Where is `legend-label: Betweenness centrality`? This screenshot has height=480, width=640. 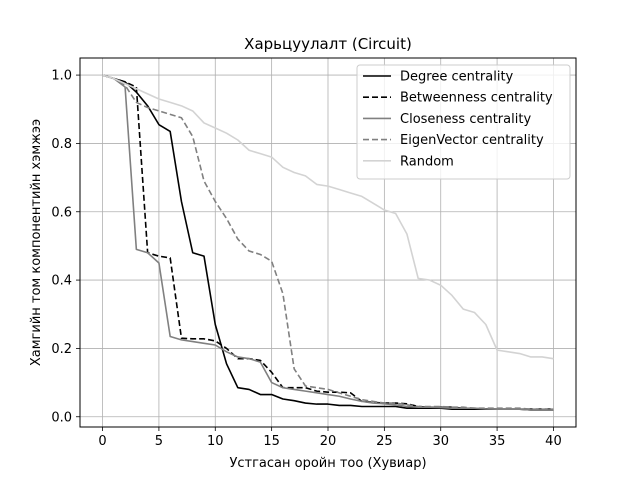
legend-label: Betweenness centrality is located at coordinates (476, 98).